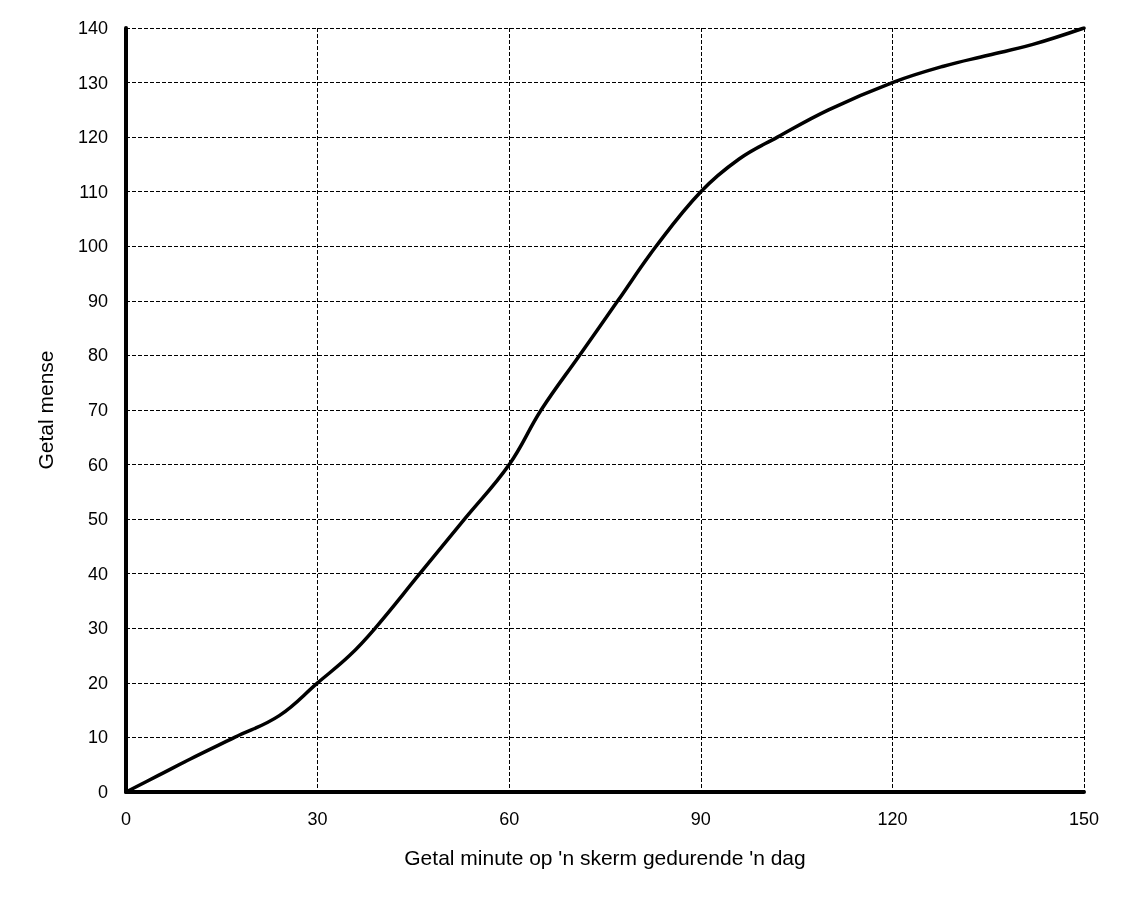 The height and width of the screenshot is (909, 1121). I want to click on y-tick-label: 140, so click(92, 28).